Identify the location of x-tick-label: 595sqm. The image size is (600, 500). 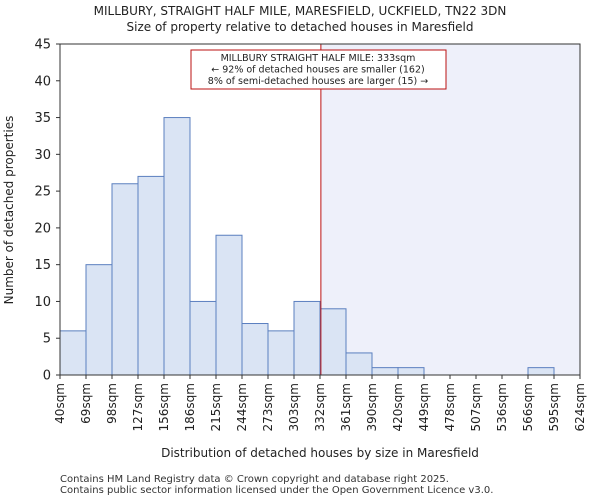
(554, 407).